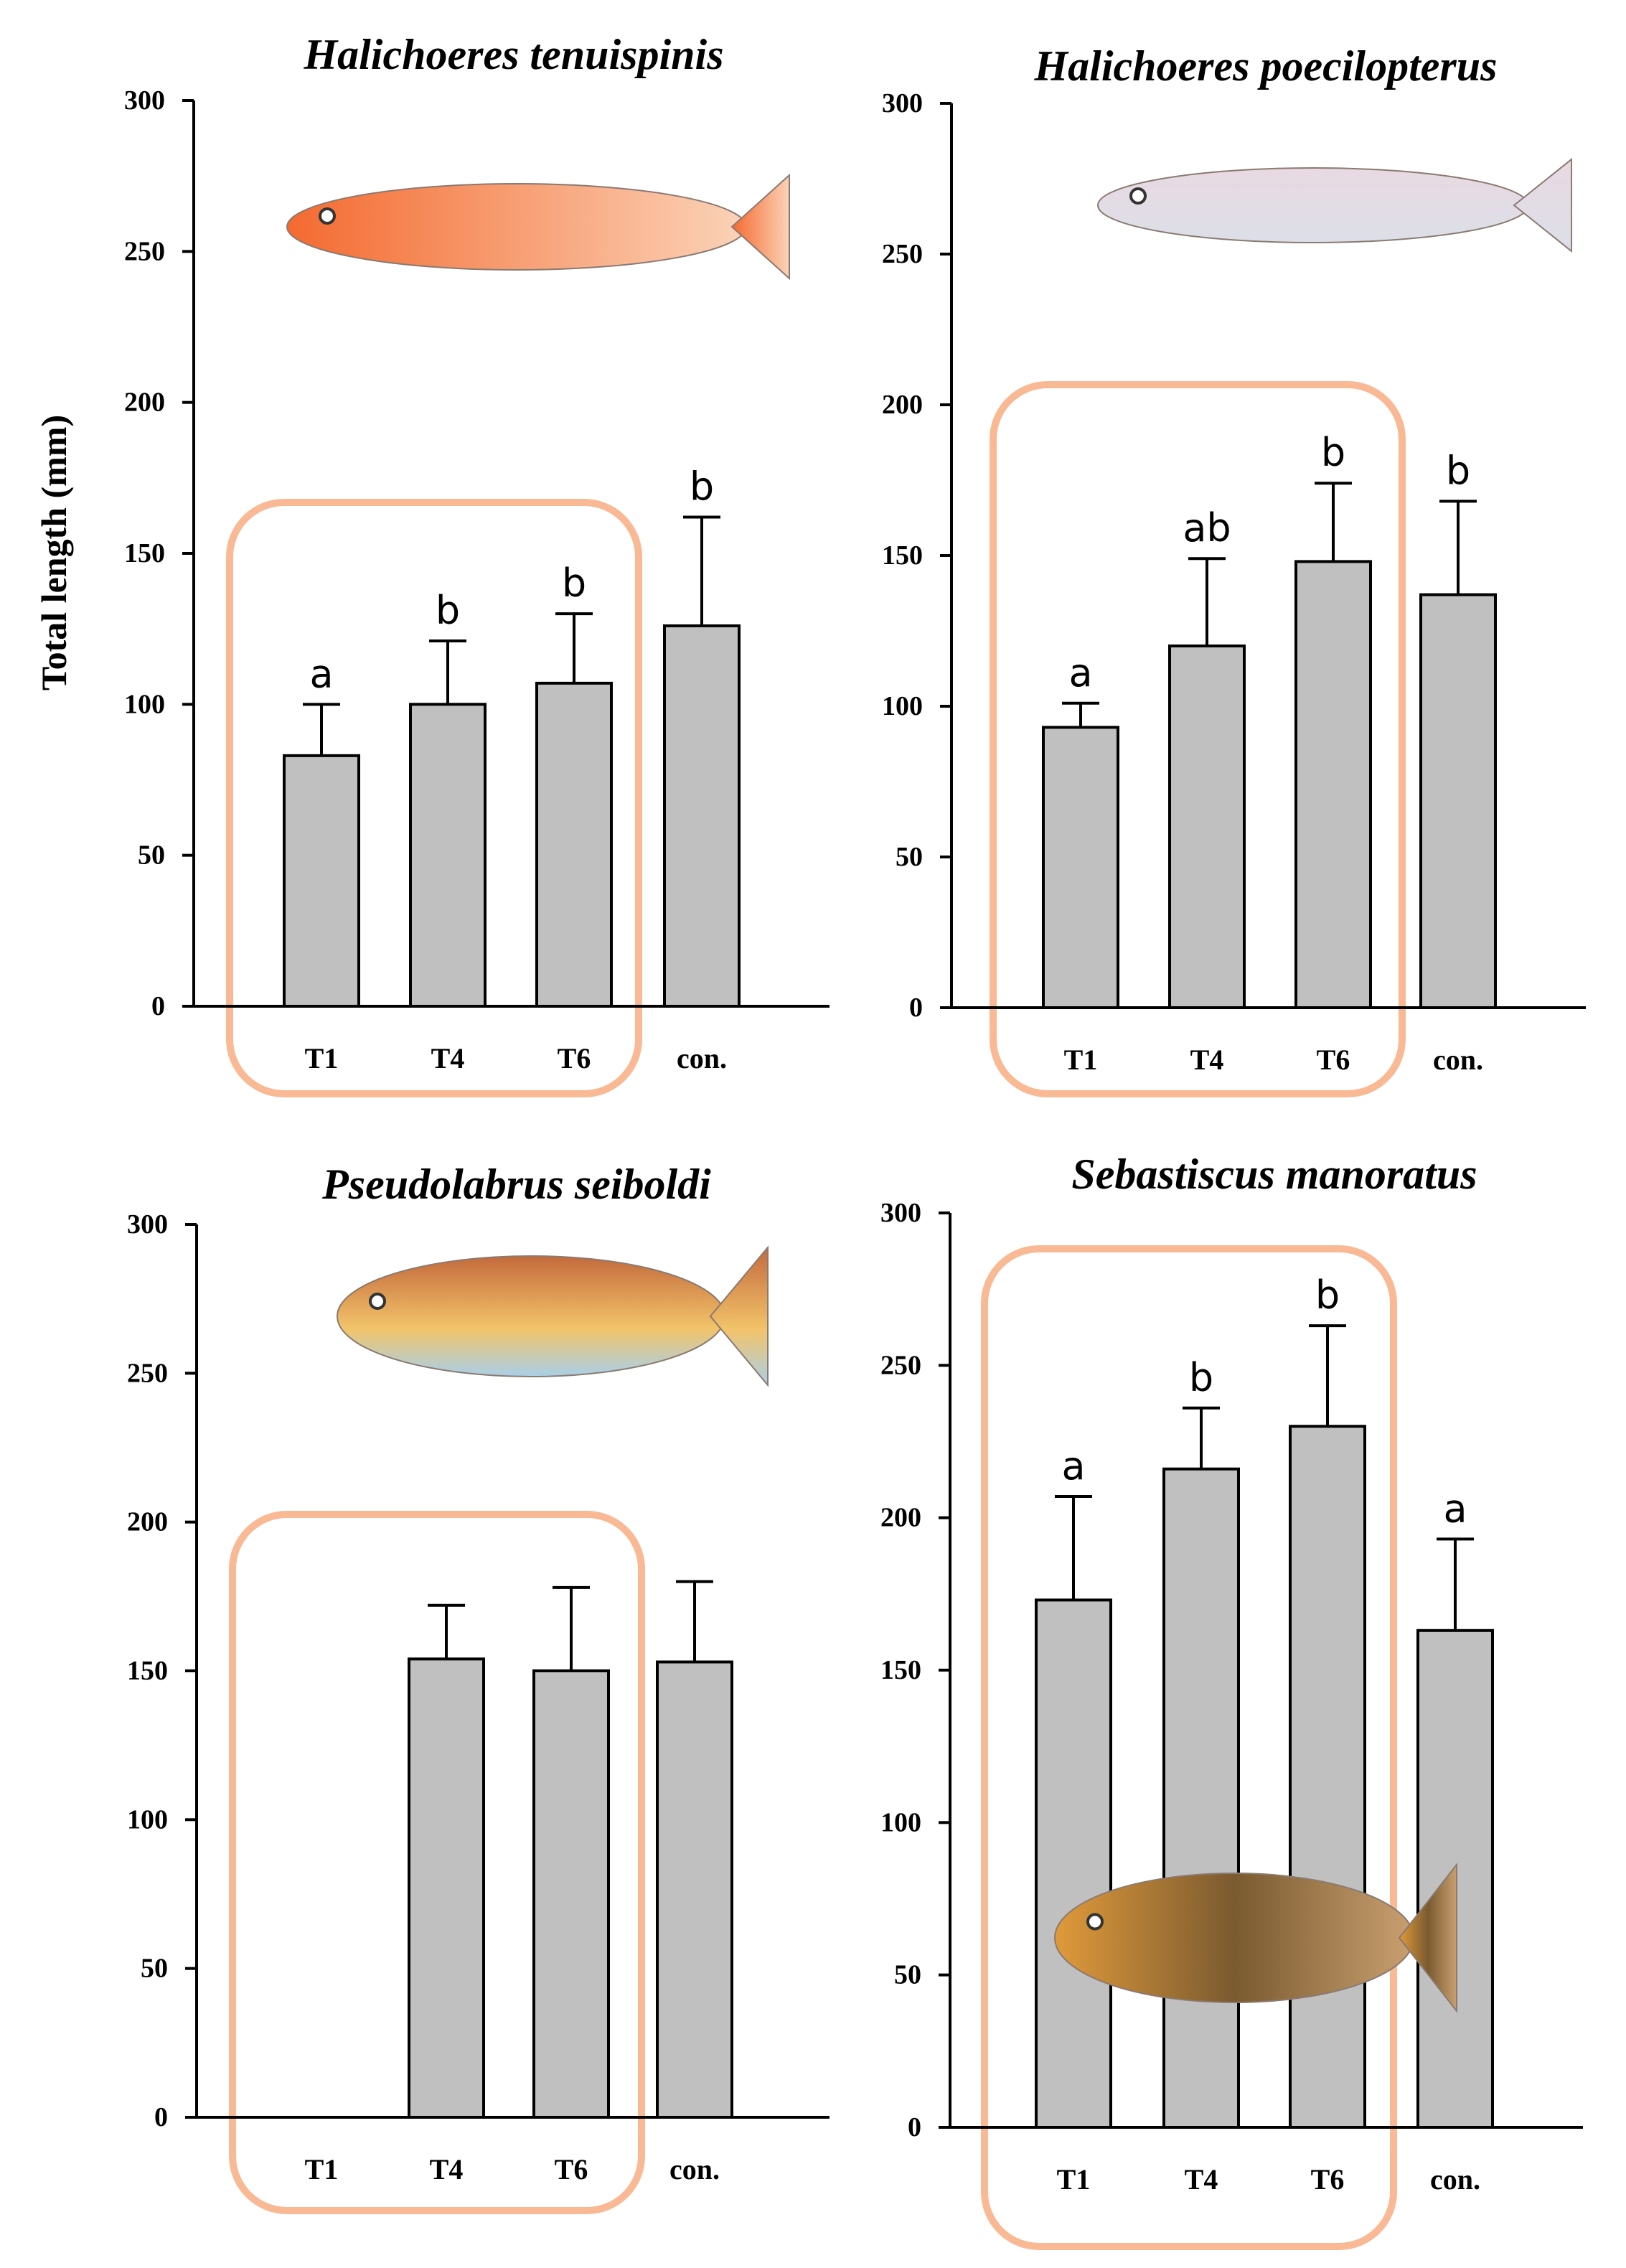  Describe the element at coordinates (1207, 527) in the screenshot. I see `significance-letter: ab` at that location.